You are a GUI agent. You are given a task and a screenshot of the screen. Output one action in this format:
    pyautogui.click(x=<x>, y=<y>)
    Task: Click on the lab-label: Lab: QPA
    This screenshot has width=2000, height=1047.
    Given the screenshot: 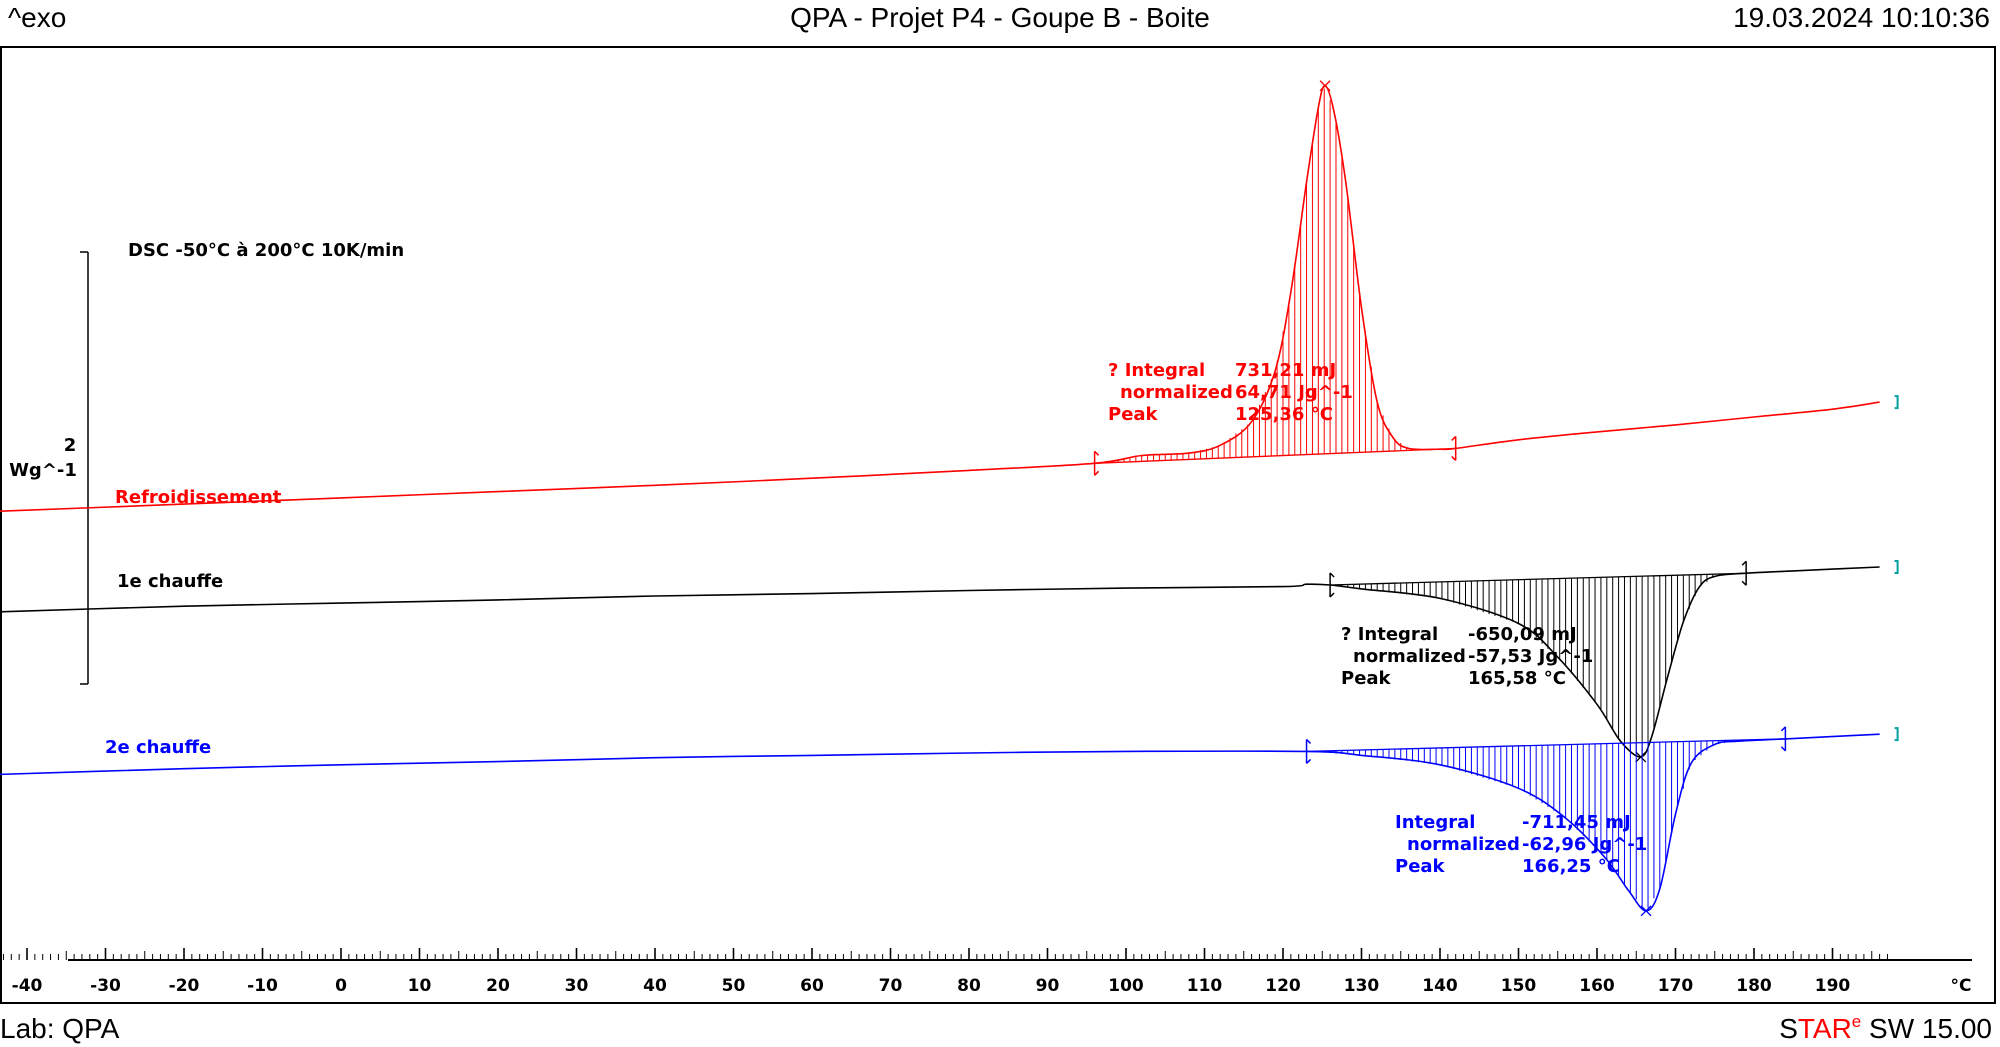 What is the action you would take?
    pyautogui.click(x=60, y=1028)
    